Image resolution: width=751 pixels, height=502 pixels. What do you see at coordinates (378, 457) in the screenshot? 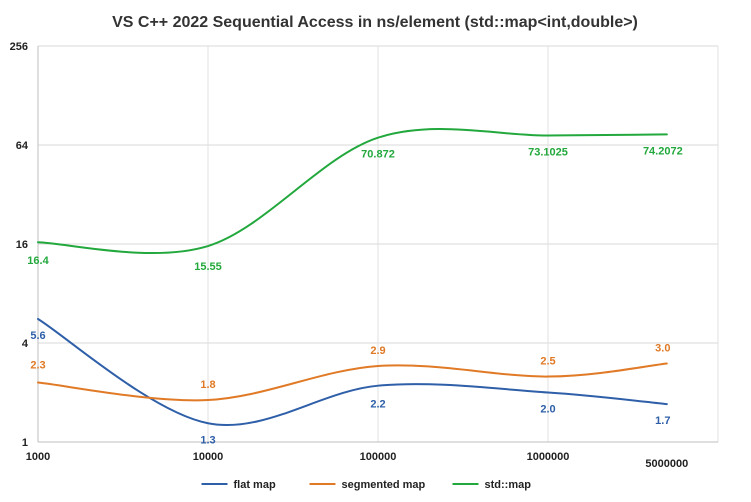
I see `x-tick-label: 100000` at bounding box center [378, 457].